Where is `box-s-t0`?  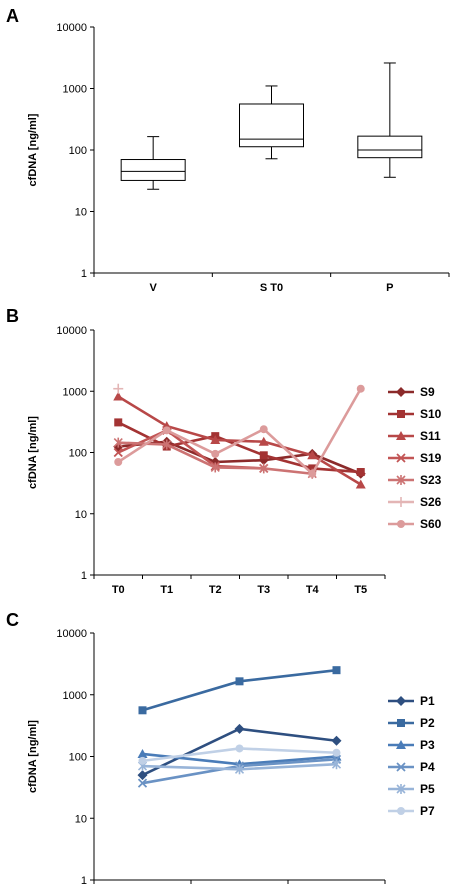 box-s-t0 is located at coordinates (271, 122).